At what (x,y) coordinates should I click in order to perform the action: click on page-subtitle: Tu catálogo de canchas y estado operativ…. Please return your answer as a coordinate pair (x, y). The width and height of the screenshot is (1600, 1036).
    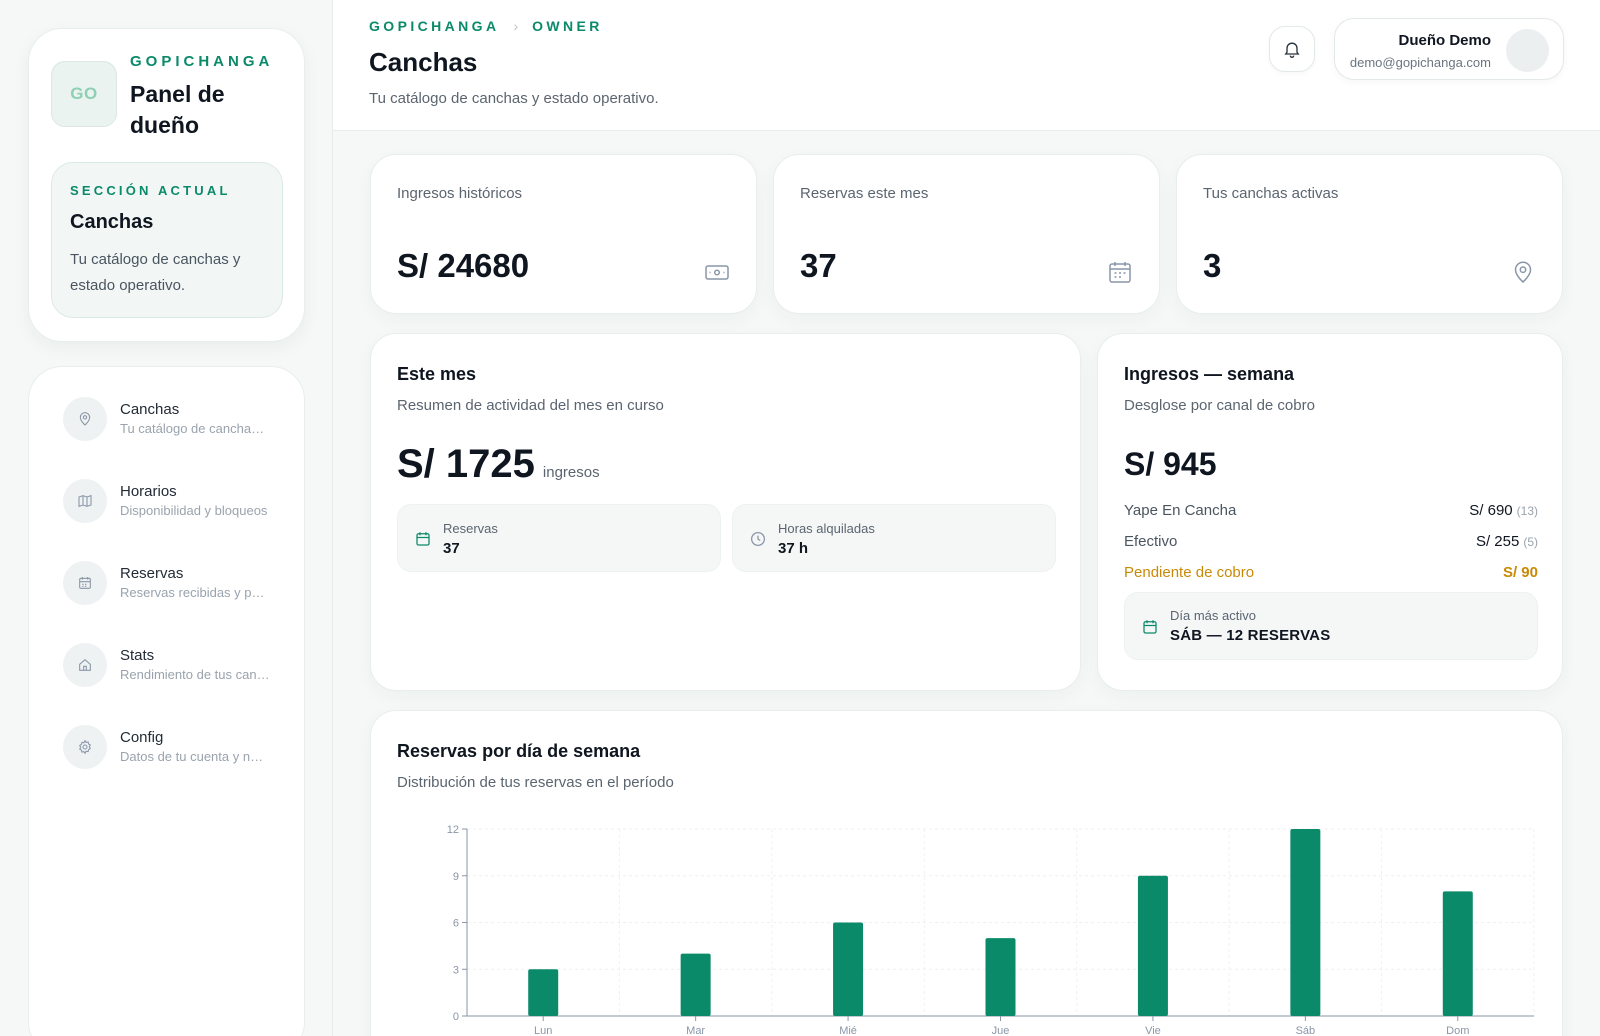
    Looking at the image, I should click on (514, 98).